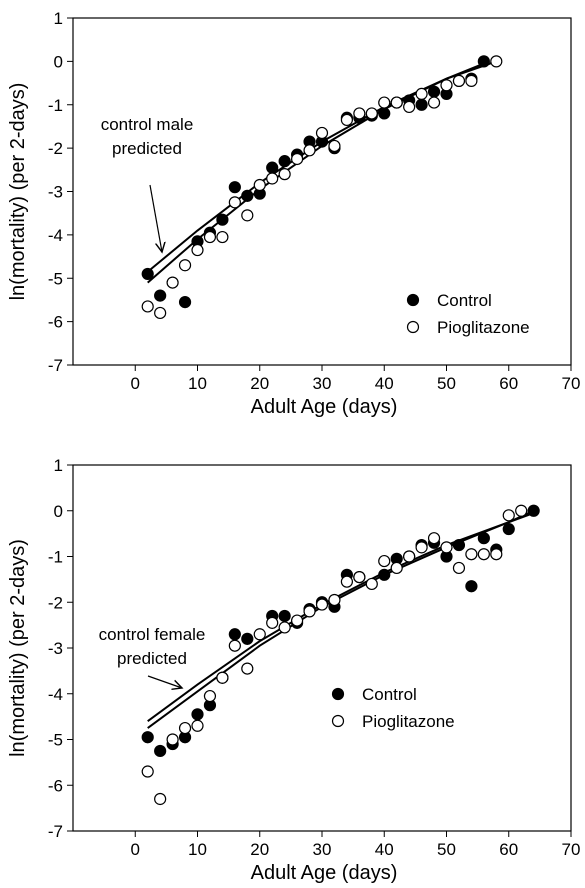 The image size is (585, 888). What do you see at coordinates (259, 383) in the screenshot?
I see `x-tick-label: 20` at bounding box center [259, 383].